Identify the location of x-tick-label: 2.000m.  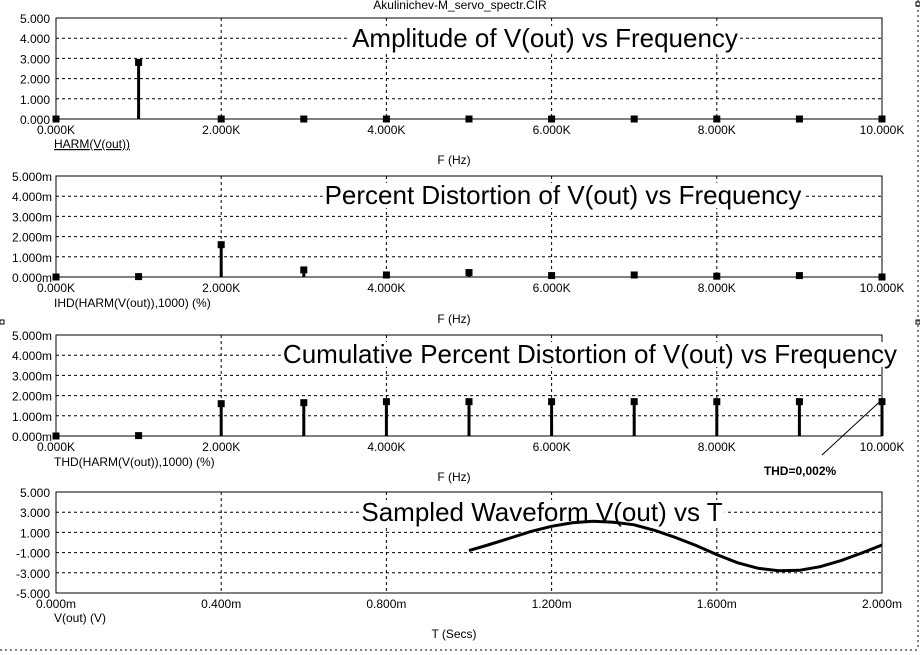
(882, 604).